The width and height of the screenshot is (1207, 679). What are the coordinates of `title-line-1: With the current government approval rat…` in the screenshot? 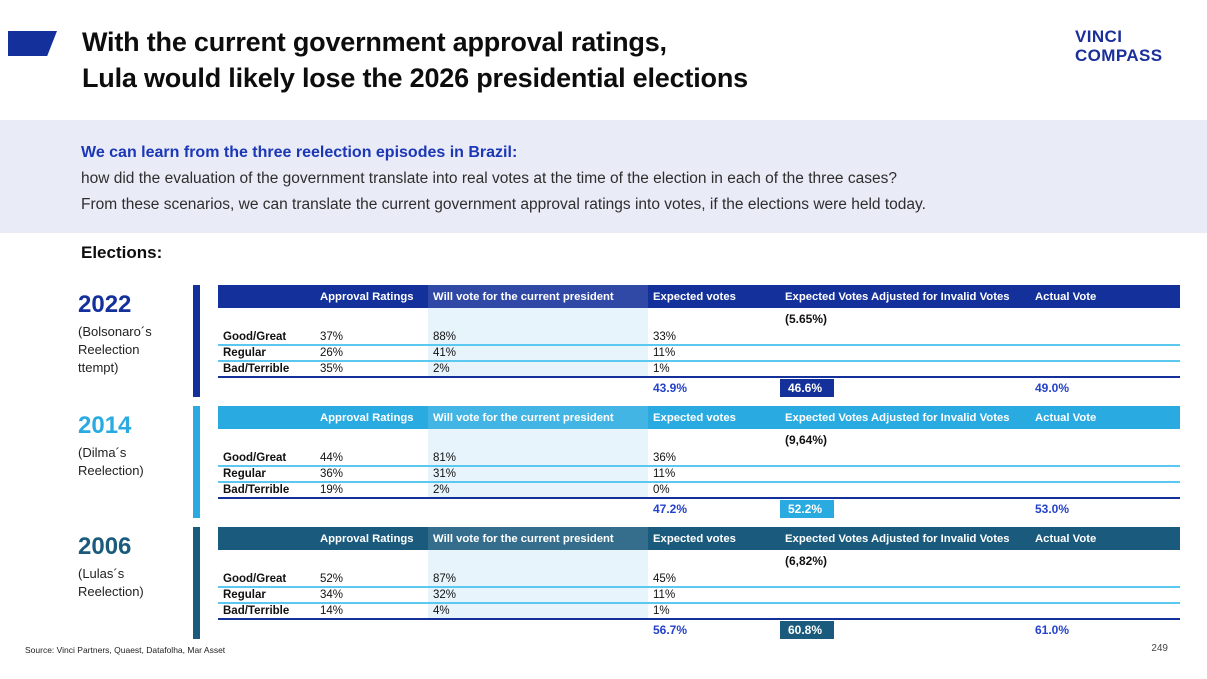 It's located at (374, 42).